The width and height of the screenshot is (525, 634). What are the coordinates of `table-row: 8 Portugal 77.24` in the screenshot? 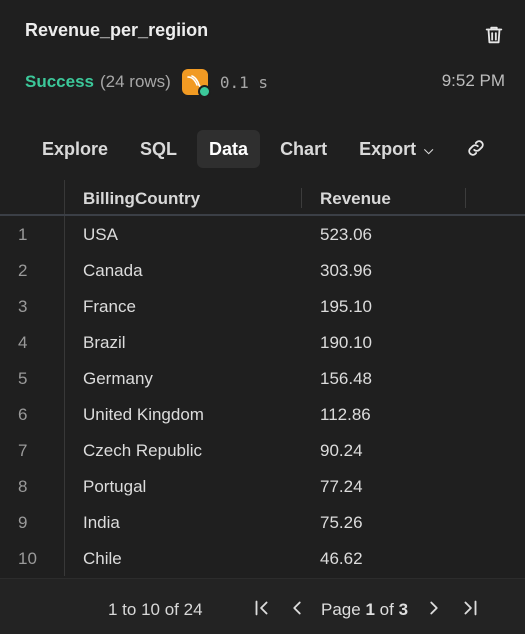 It's located at (262, 486).